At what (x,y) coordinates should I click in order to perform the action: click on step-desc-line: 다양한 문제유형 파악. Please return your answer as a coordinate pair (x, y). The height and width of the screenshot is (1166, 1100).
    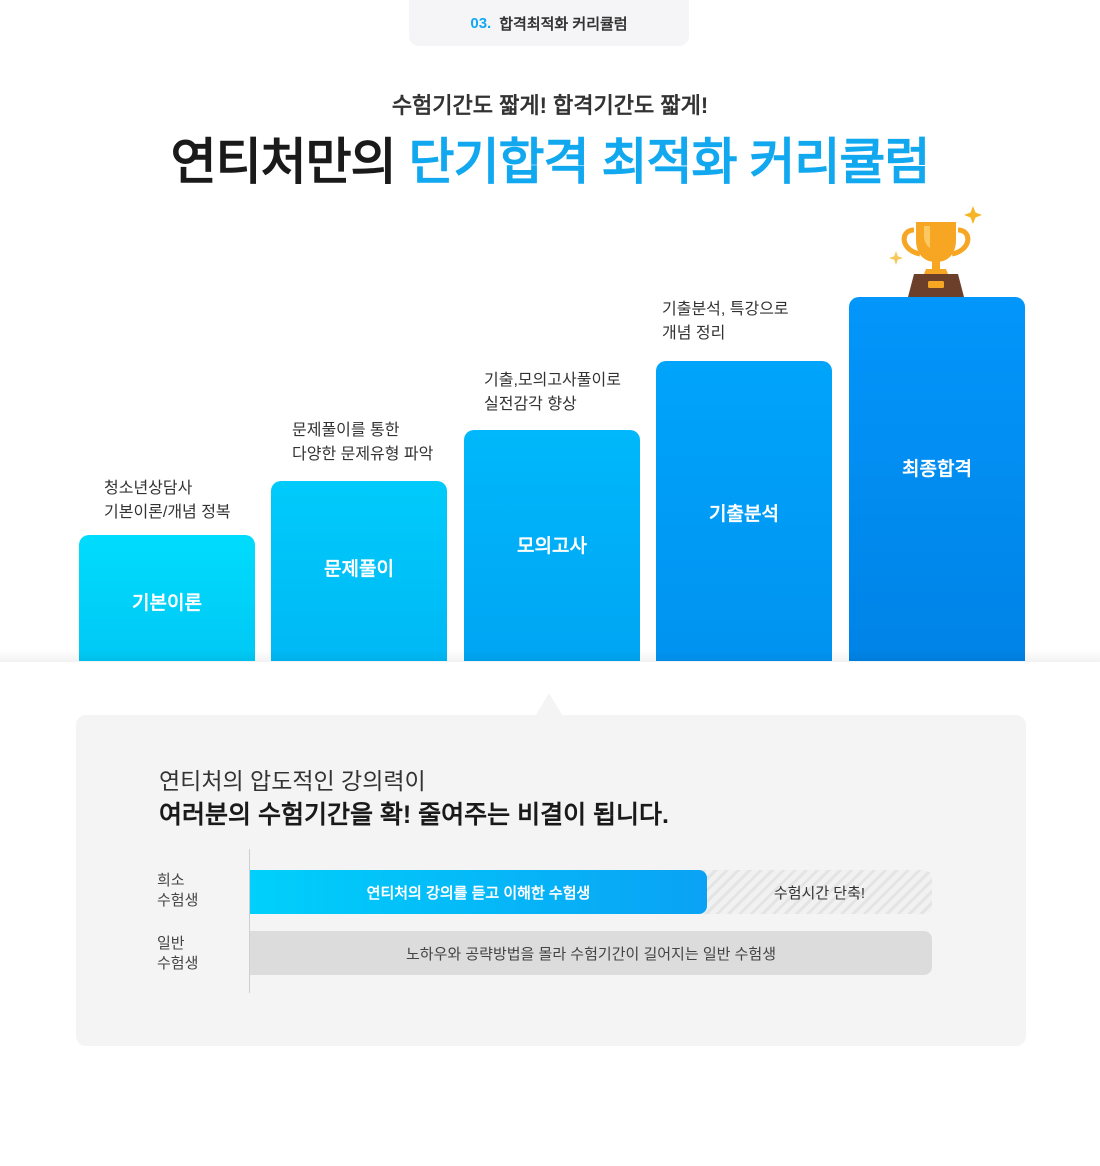
    Looking at the image, I should click on (363, 454).